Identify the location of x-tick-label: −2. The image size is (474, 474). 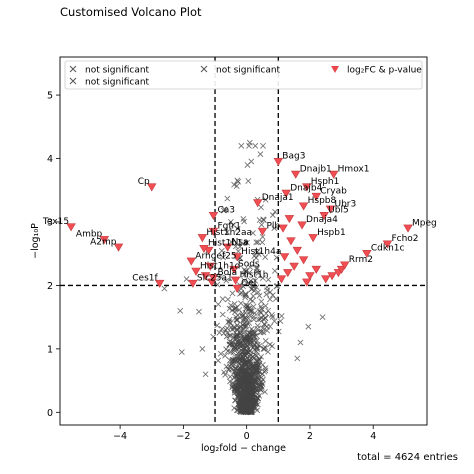
(183, 436).